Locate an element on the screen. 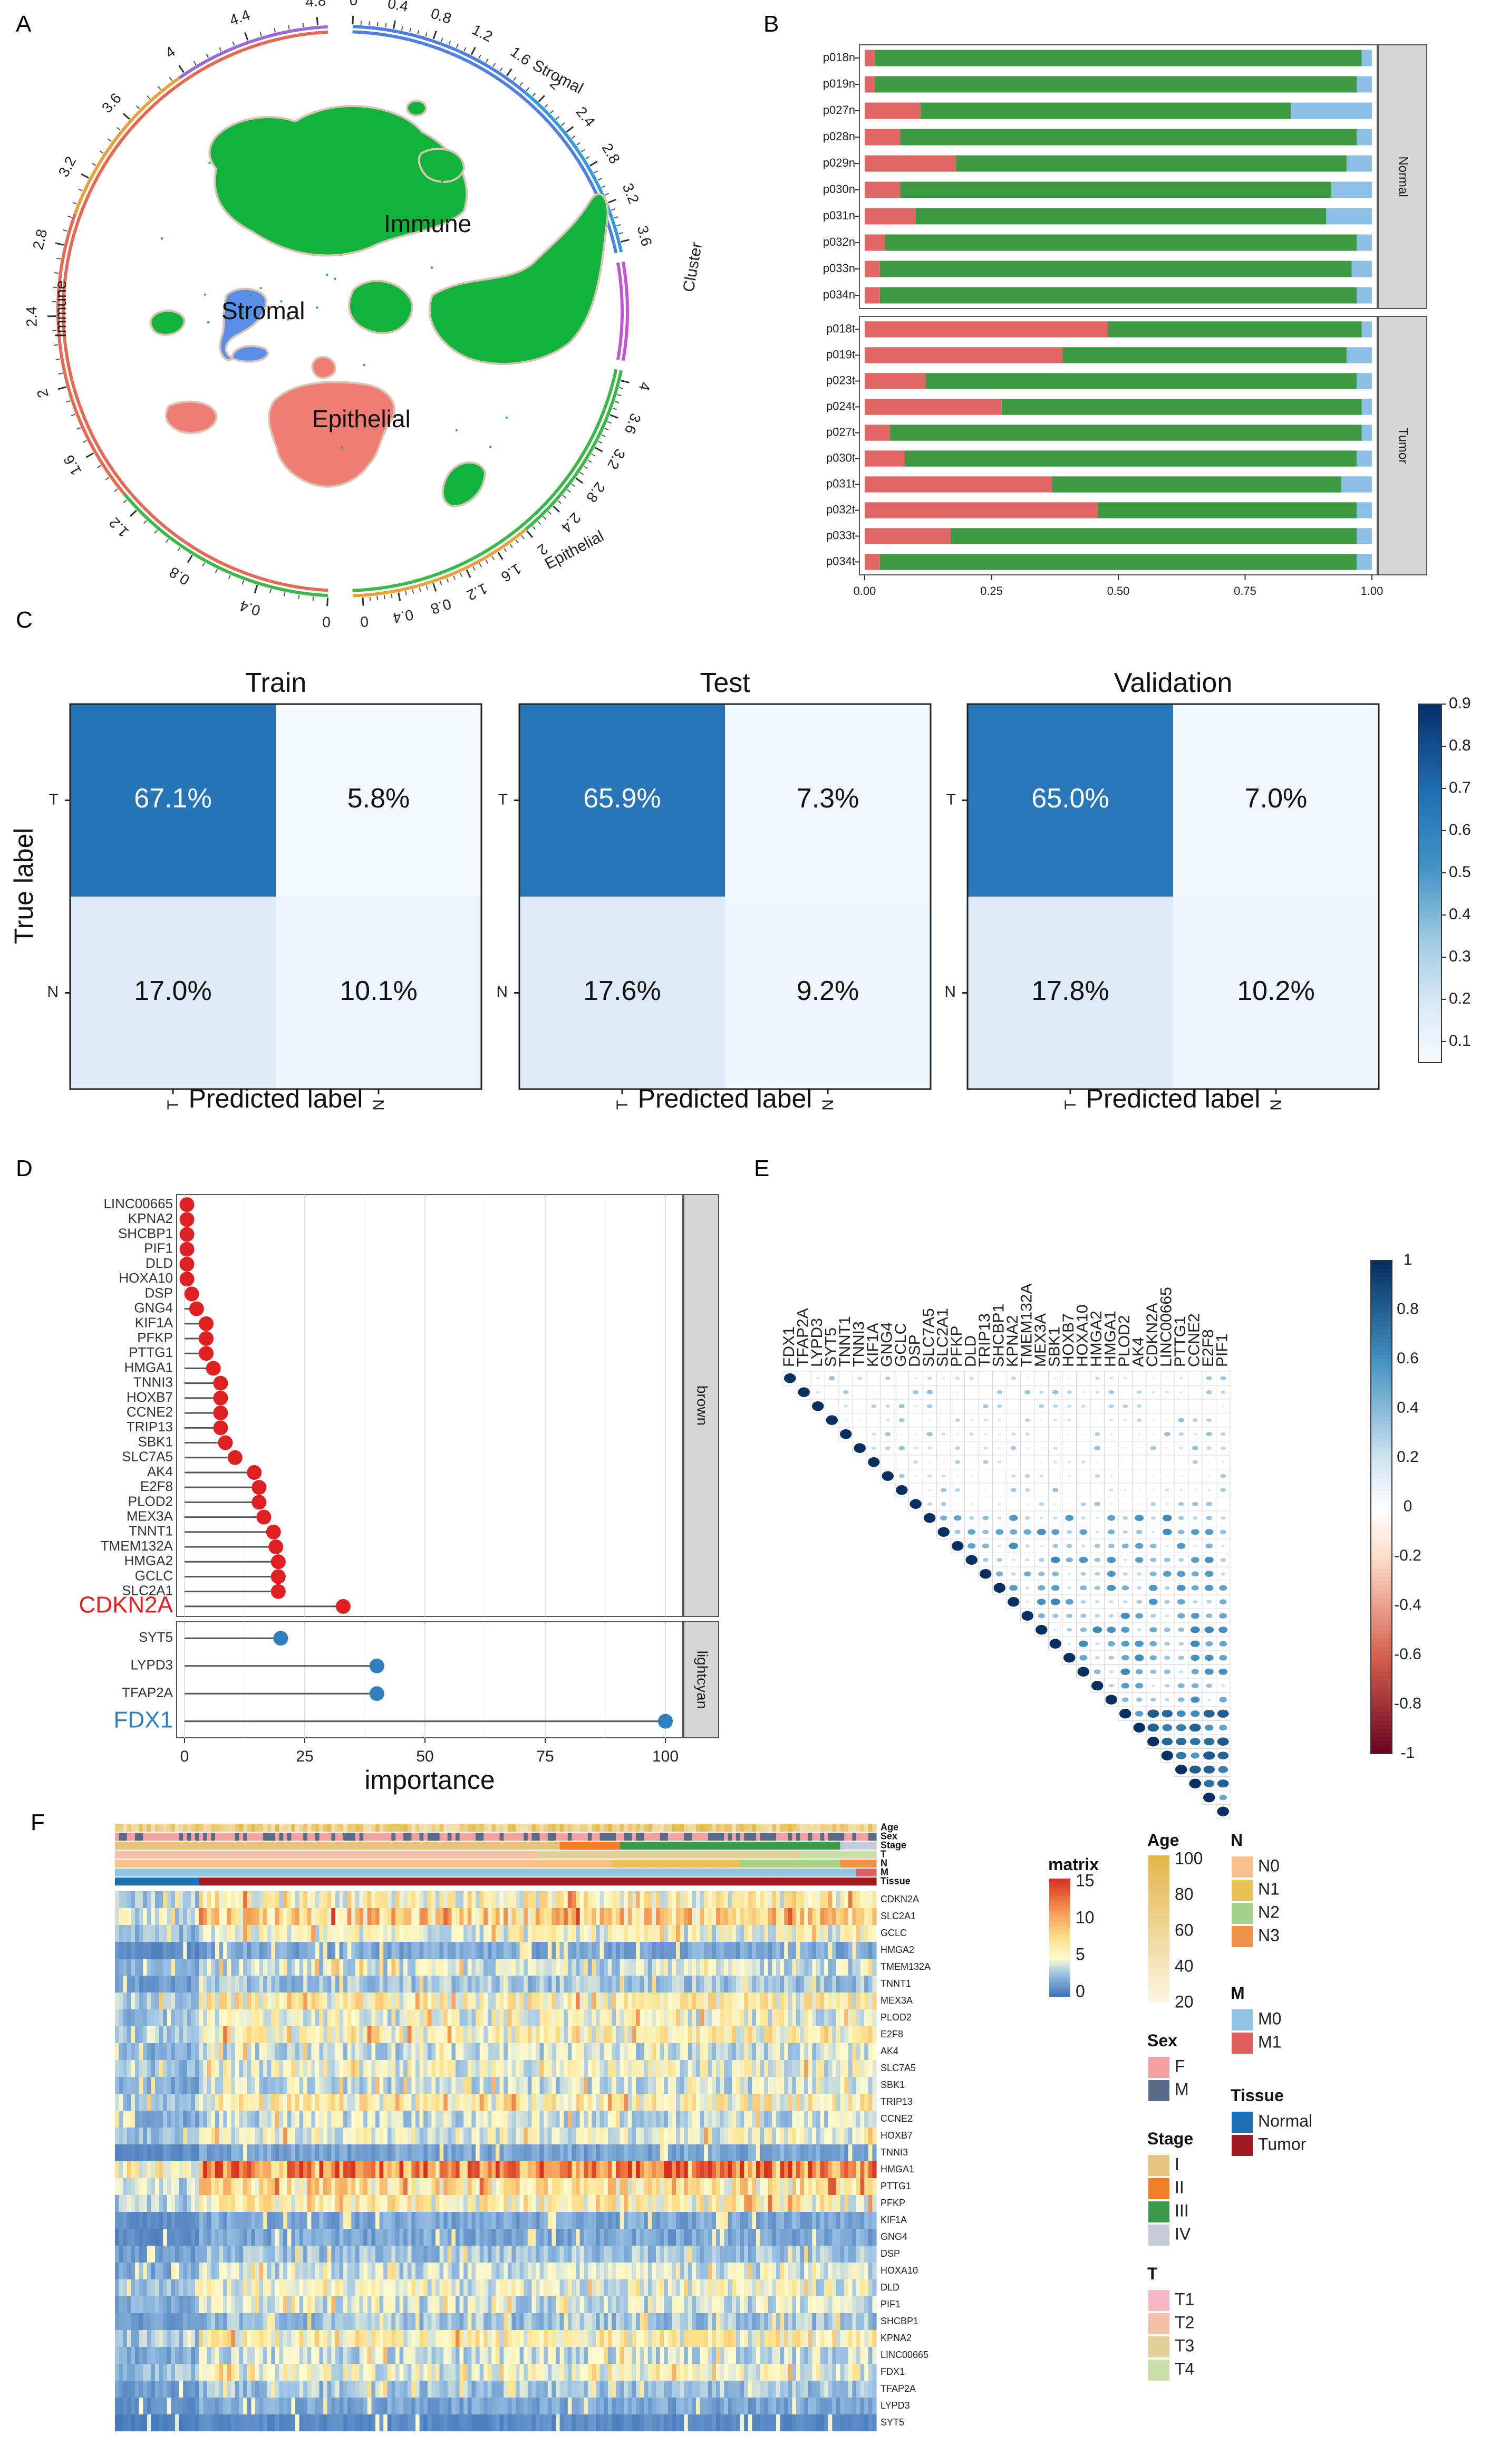 Image resolution: width=1490 pixels, height=2464 pixels. gene-label: PIF1 is located at coordinates (158, 1248).